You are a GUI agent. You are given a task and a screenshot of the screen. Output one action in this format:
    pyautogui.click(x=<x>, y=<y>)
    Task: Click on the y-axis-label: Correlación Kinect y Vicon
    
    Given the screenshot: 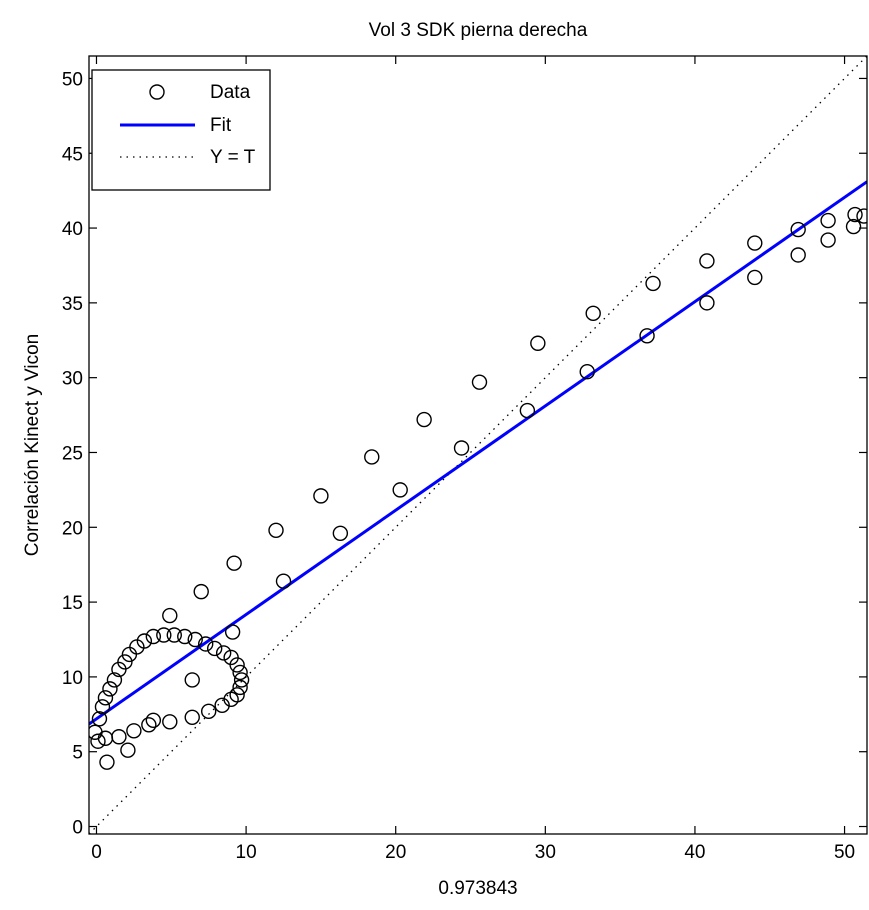 What is the action you would take?
    pyautogui.click(x=32, y=445)
    